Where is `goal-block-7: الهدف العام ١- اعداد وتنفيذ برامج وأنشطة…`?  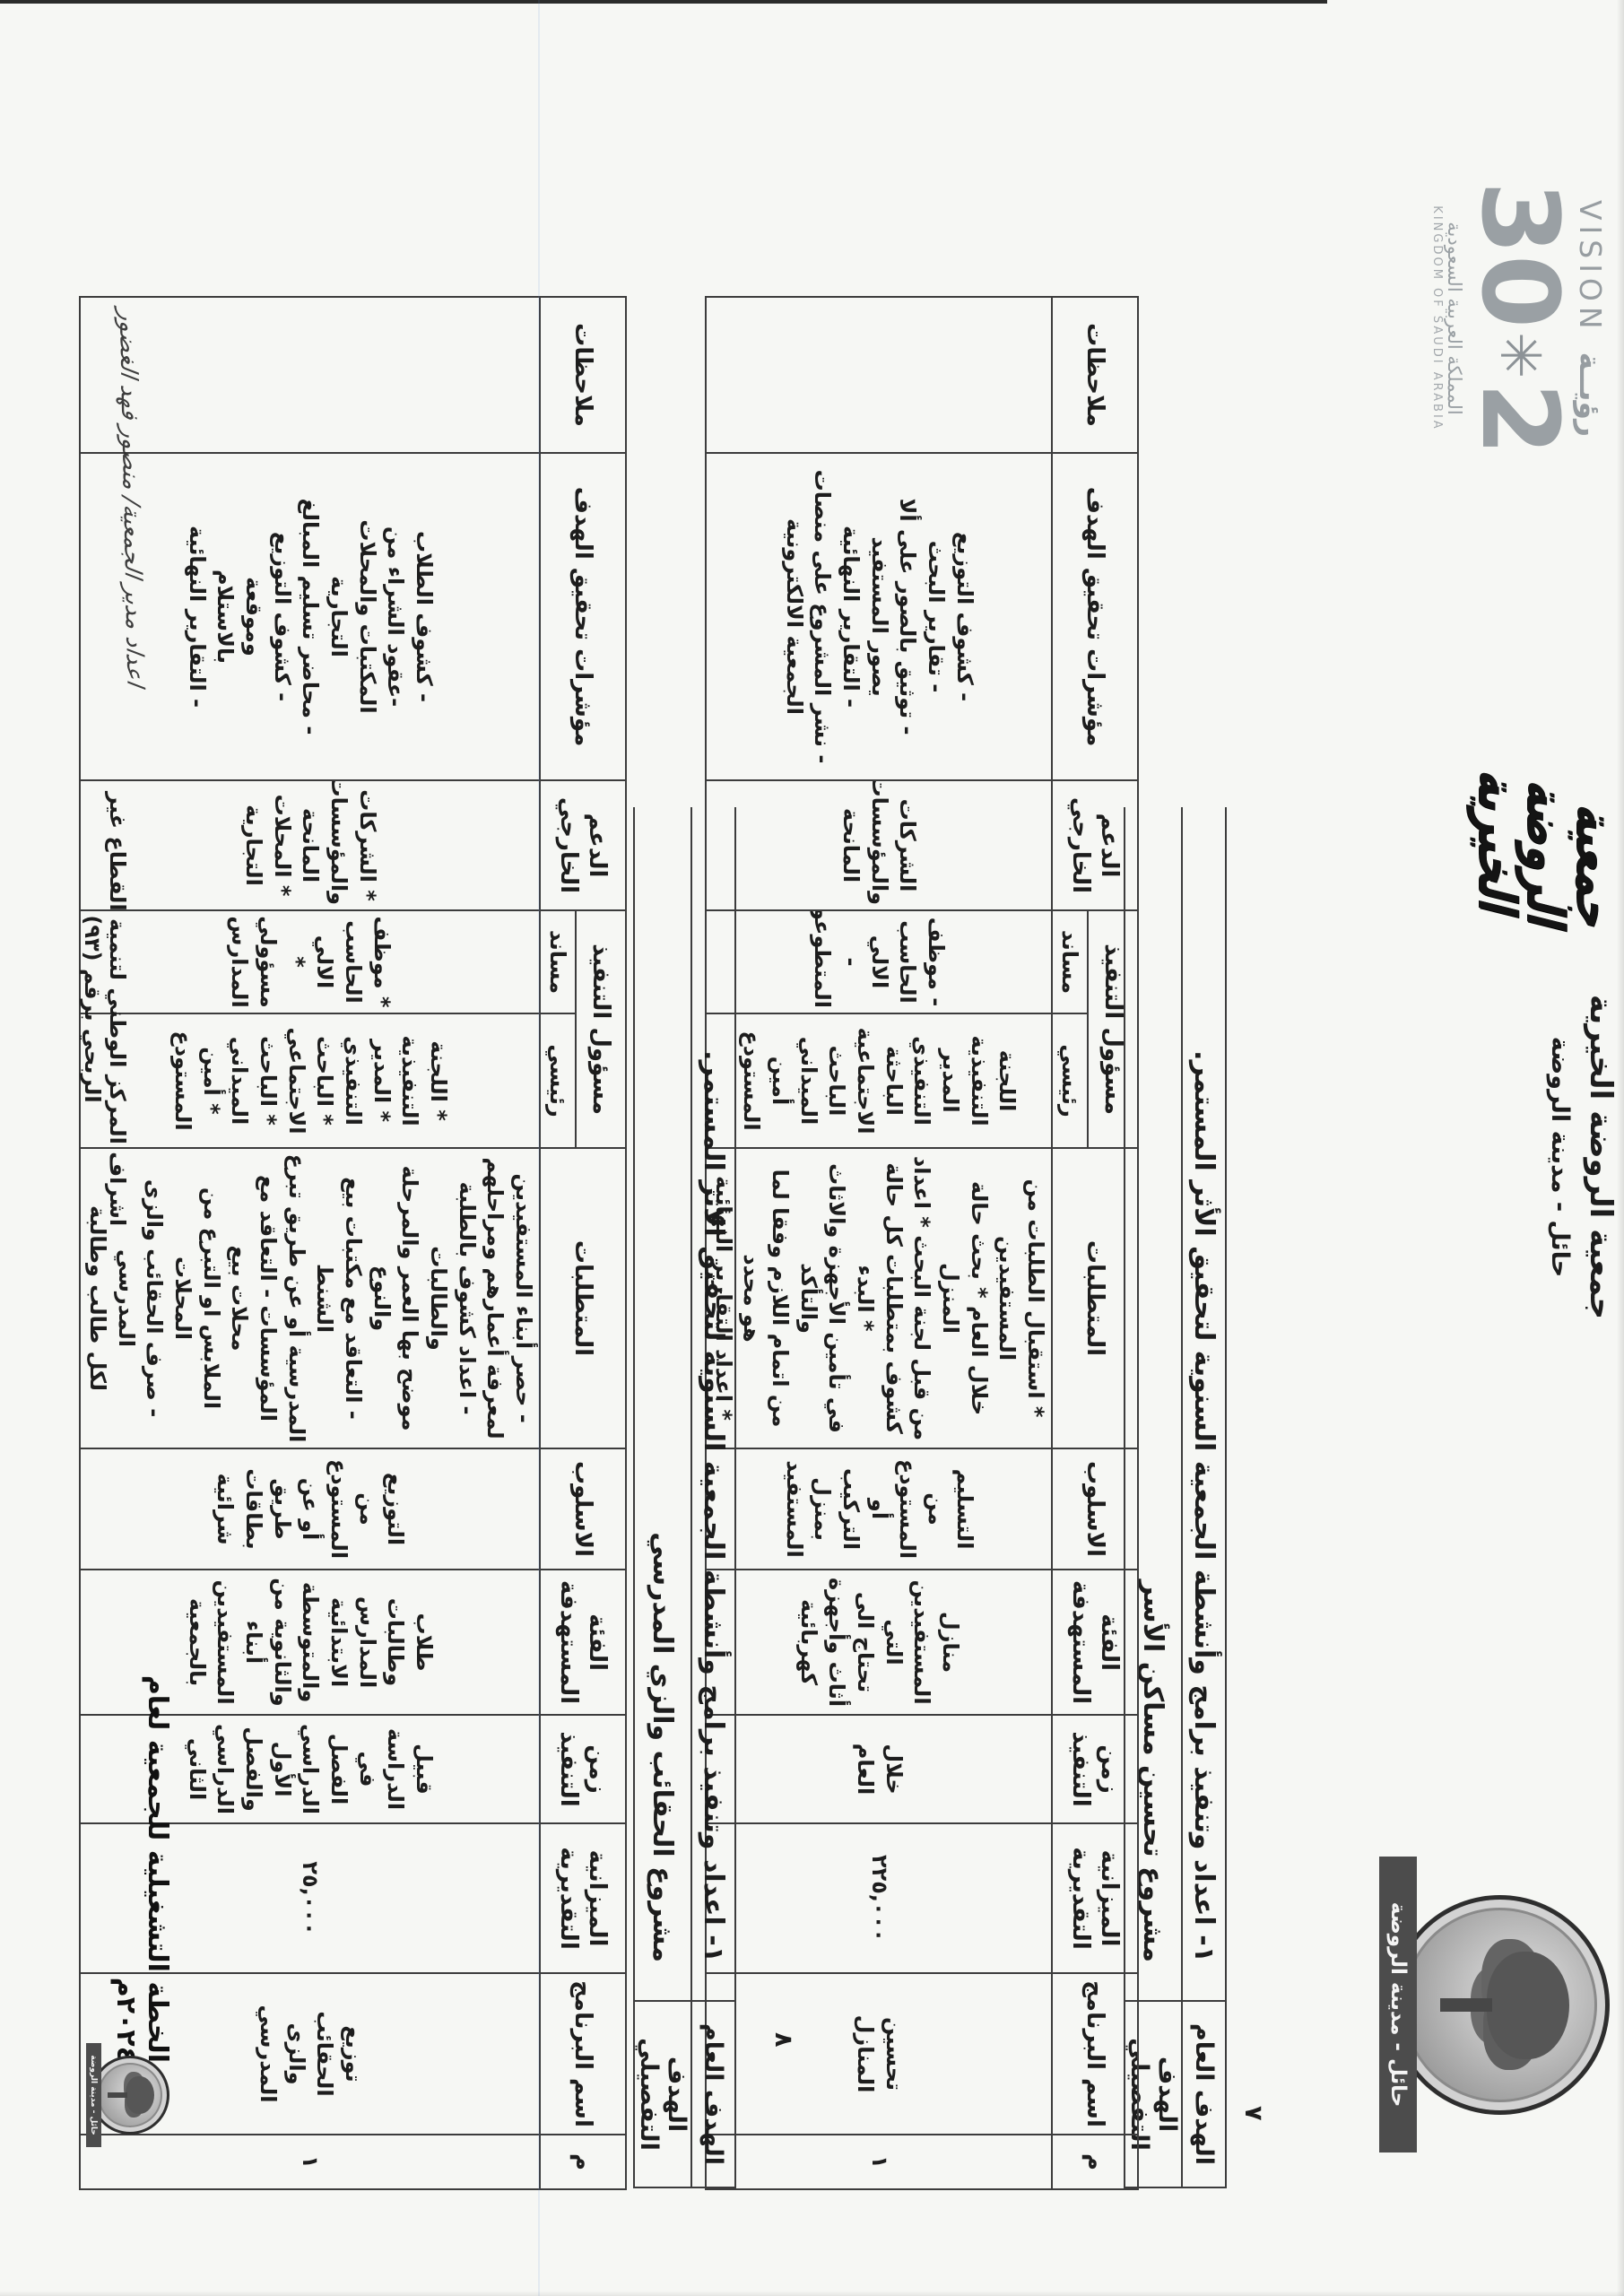
goal-block-7: الهدف العام ١- اعداد وتنفيذ برامج وأنشطة… is located at coordinates (1175, 1497).